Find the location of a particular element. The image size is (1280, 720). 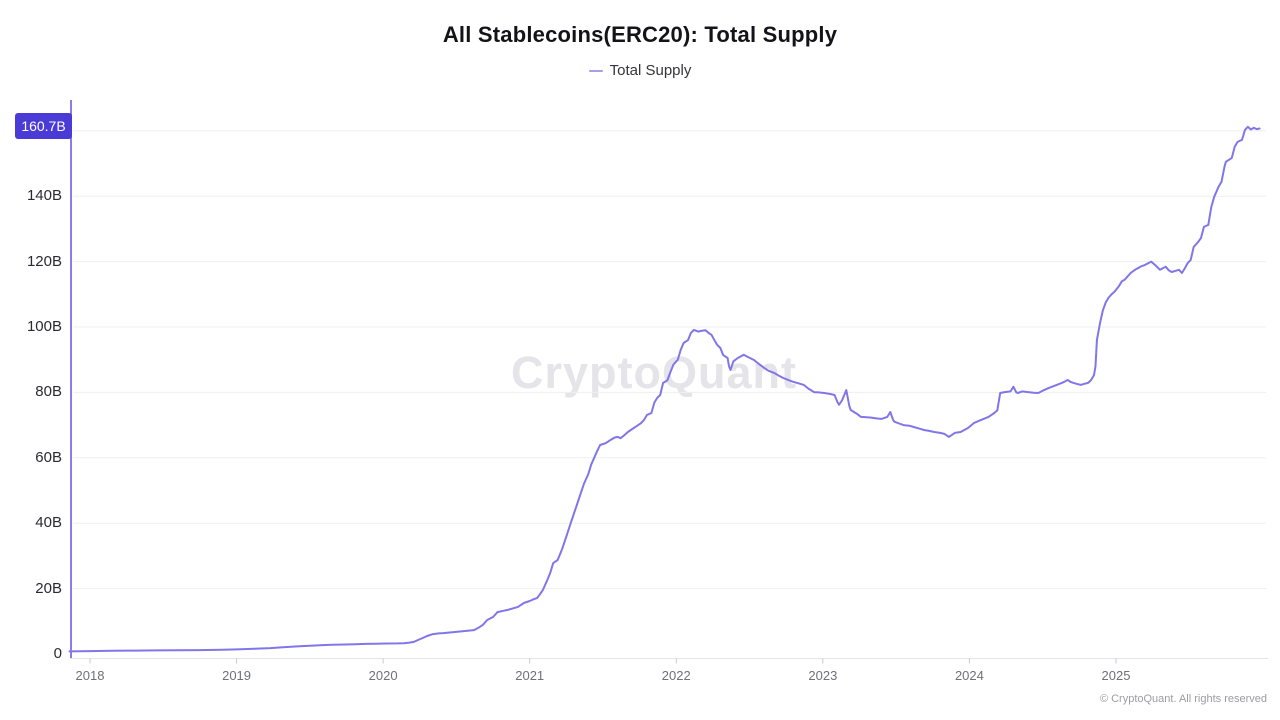

latest-value-badge: 160.7B is located at coordinates (43, 126).